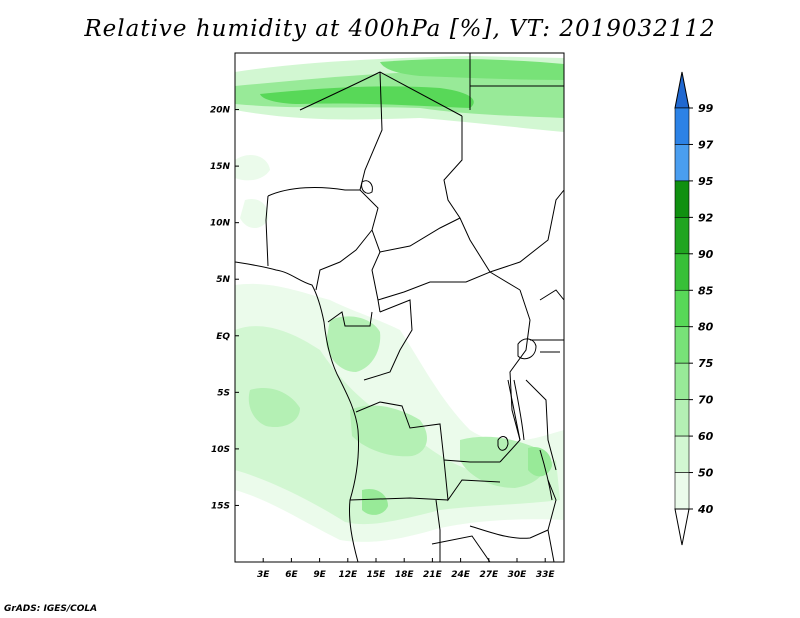 The width and height of the screenshot is (800, 618). I want to click on humidity-band-north-top, so click(472, 69).